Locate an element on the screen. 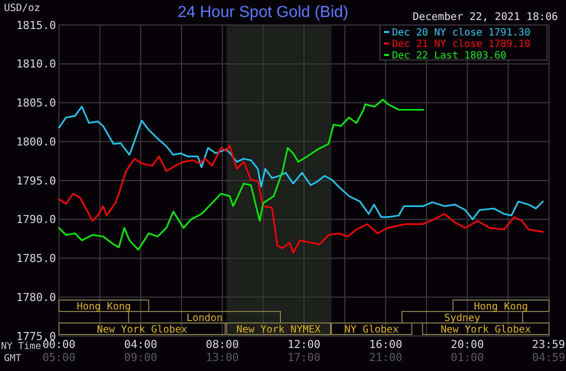 This screenshot has height=371, width=566. y-tick-label: 1815.0 is located at coordinates (36, 25).